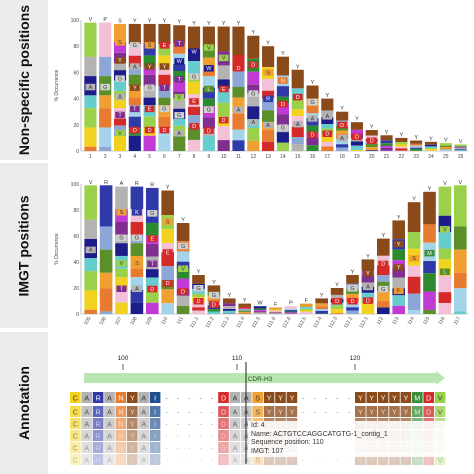  What do you see at coordinates (137, 184) in the screenshot?
I see `logo-top-residue: R` at bounding box center [137, 184].